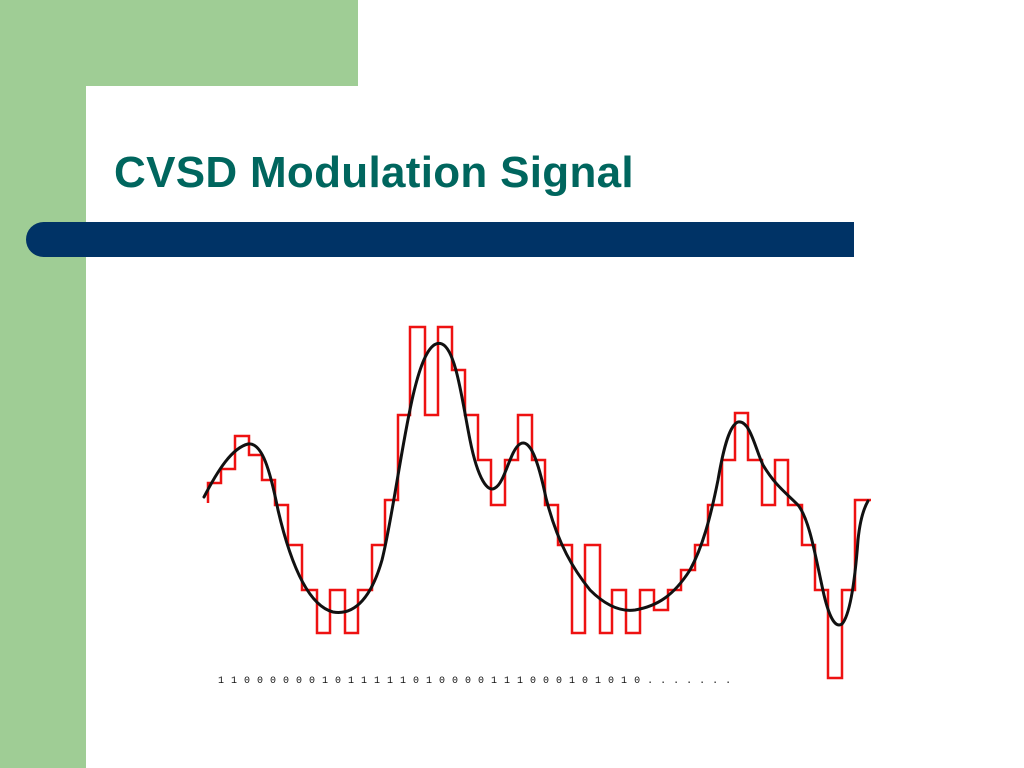  Describe the element at coordinates (374, 172) in the screenshot. I see `slide-title: CVSD Modulation Signal` at that location.